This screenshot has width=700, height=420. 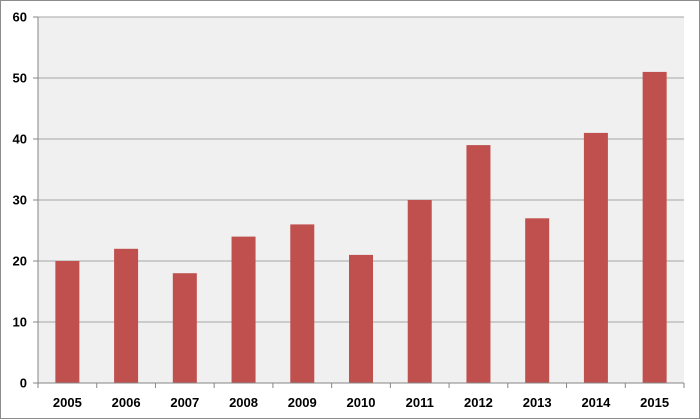 I want to click on y-tick-label: 20, so click(x=20, y=261).